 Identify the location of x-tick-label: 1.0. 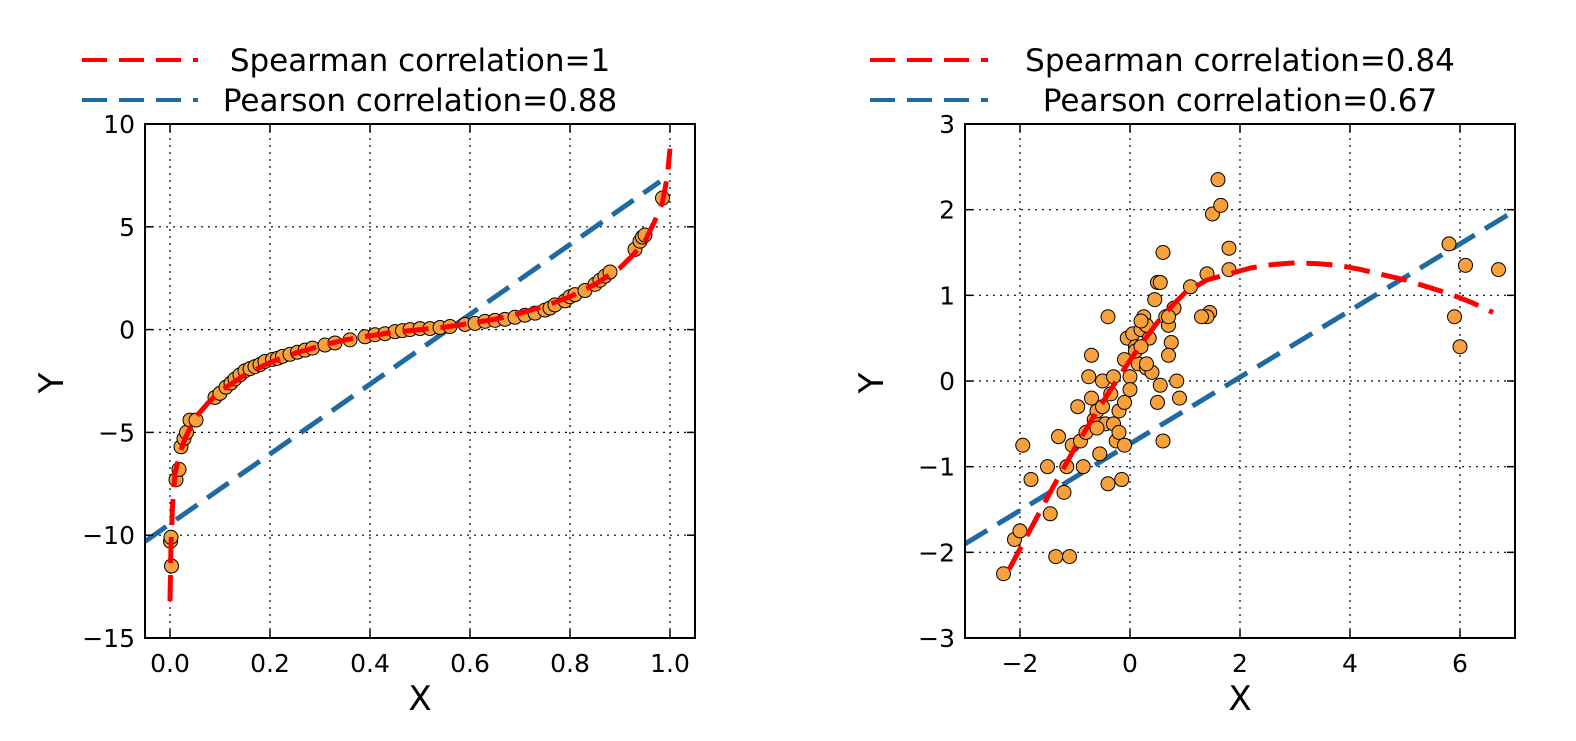
(670, 663).